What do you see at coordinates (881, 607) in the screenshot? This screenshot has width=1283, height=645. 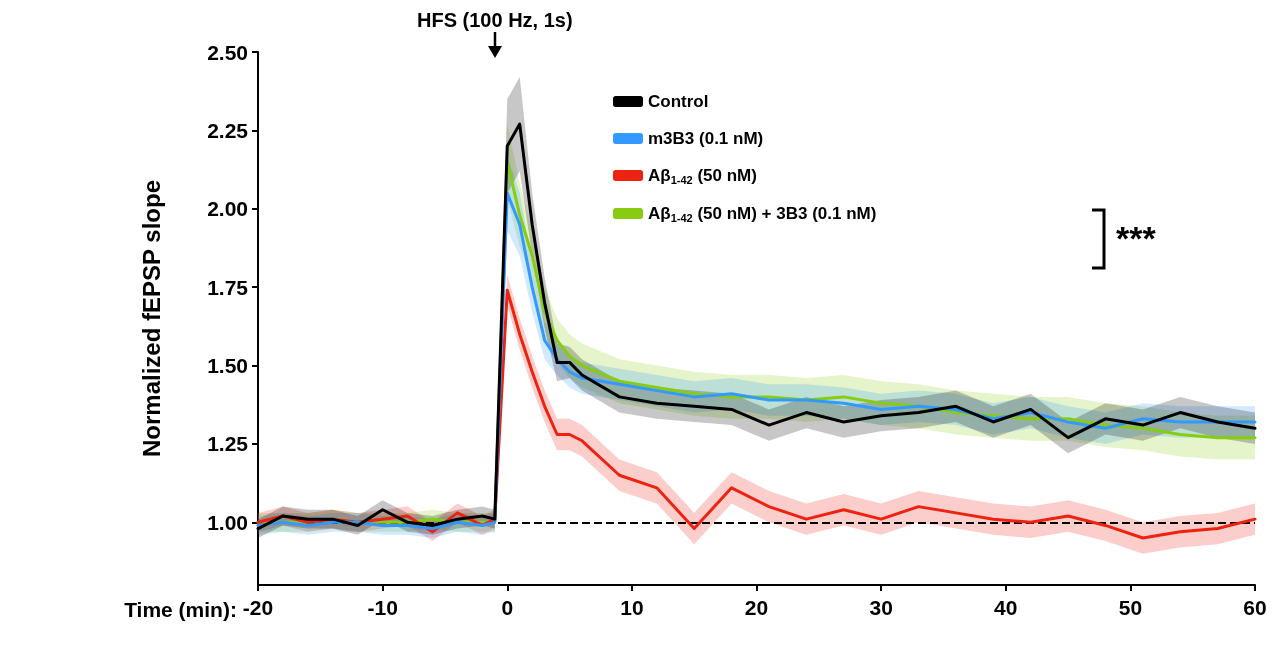 I see `x-tick-label: 30` at bounding box center [881, 607].